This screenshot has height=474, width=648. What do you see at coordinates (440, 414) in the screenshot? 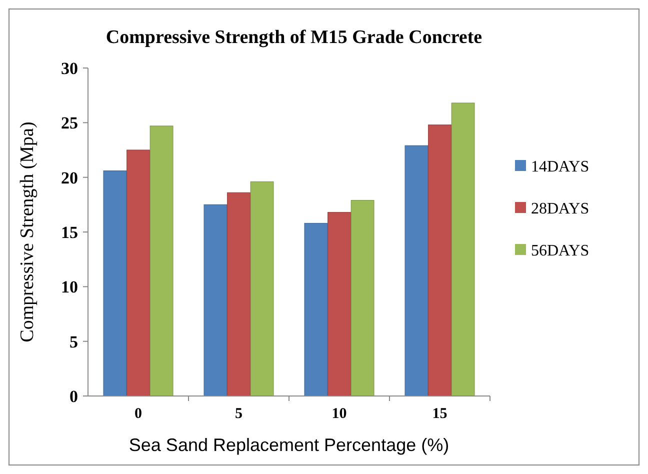
I see `x-tick-label: 15` at bounding box center [440, 414].